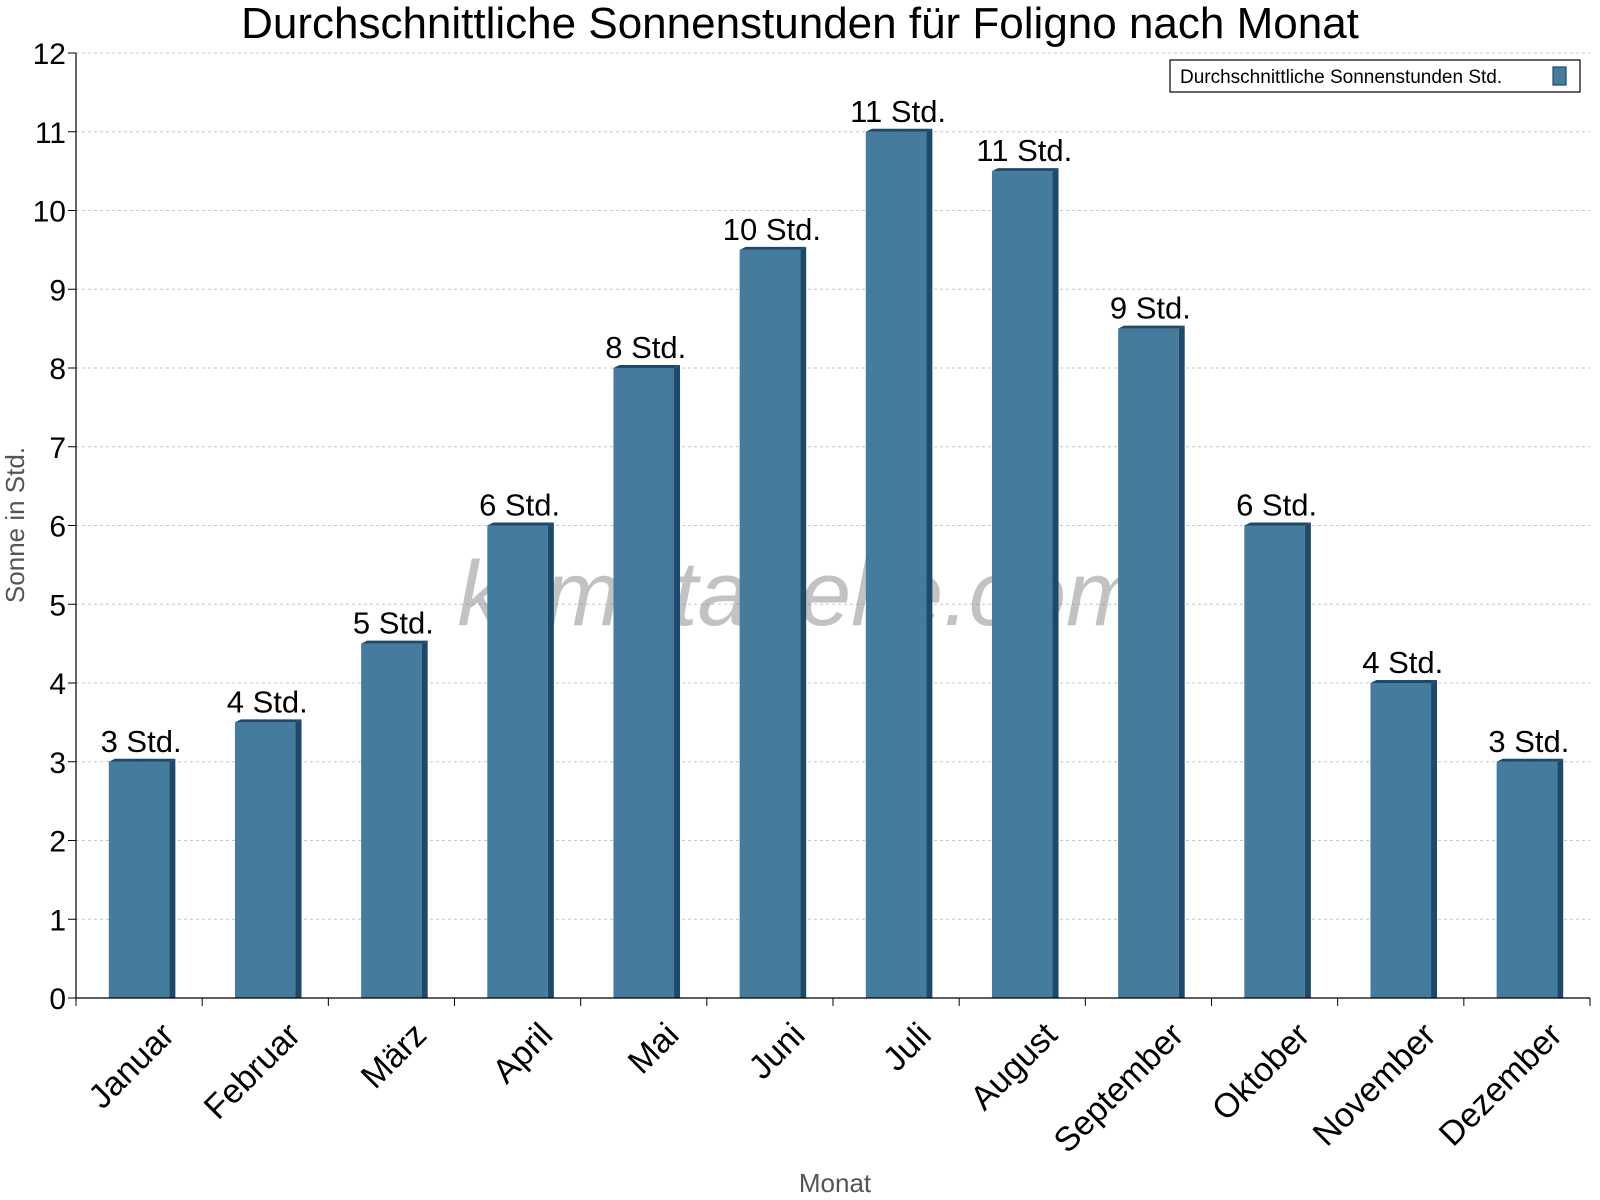  I want to click on x-axis-label: Monat, so click(835, 1183).